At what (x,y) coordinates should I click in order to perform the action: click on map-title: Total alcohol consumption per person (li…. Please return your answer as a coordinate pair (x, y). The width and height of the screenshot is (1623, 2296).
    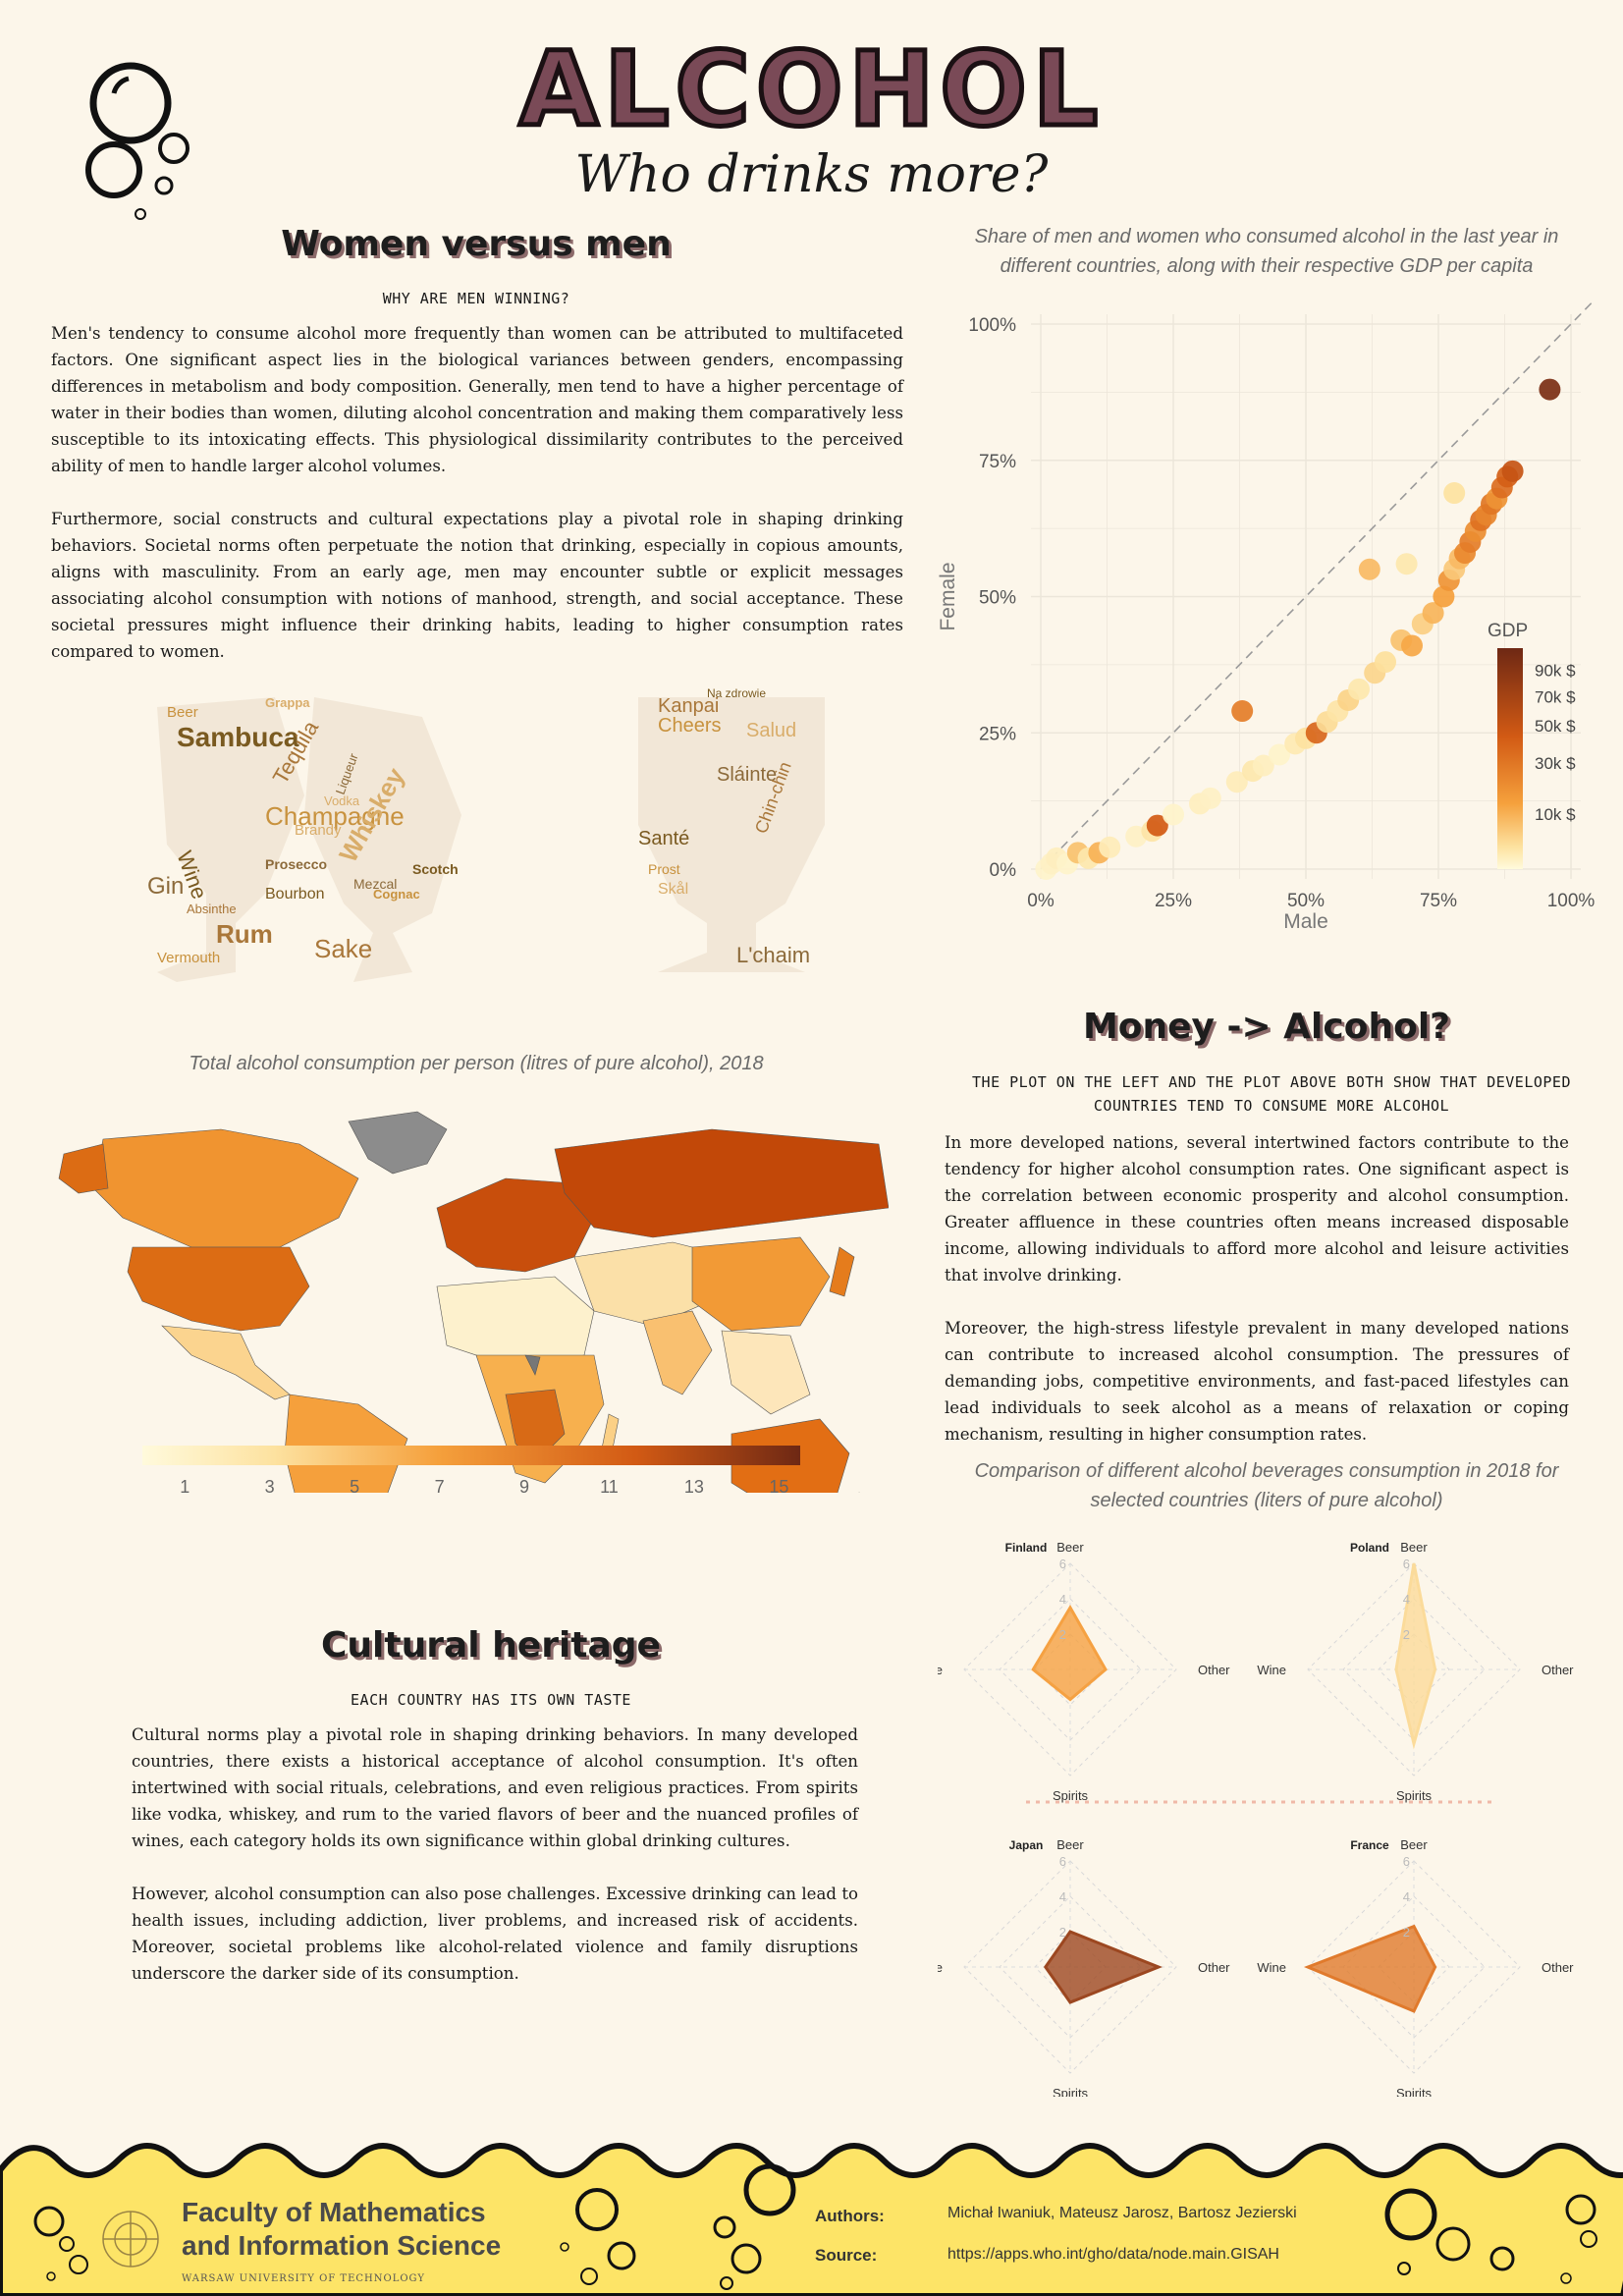
    Looking at the image, I should click on (476, 1063).